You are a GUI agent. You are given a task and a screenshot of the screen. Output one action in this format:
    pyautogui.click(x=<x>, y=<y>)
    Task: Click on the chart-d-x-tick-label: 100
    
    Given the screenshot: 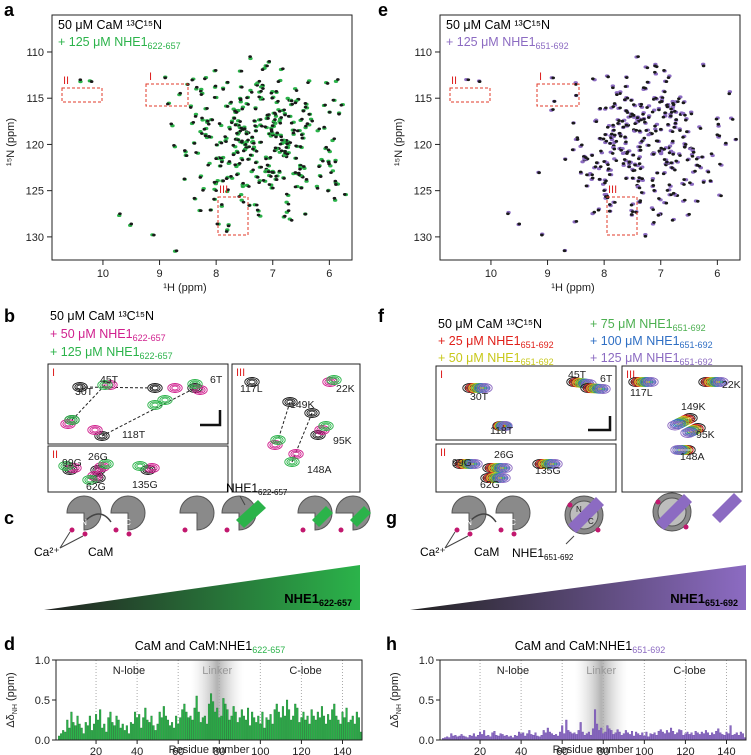 What is the action you would take?
    pyautogui.click(x=260, y=750)
    